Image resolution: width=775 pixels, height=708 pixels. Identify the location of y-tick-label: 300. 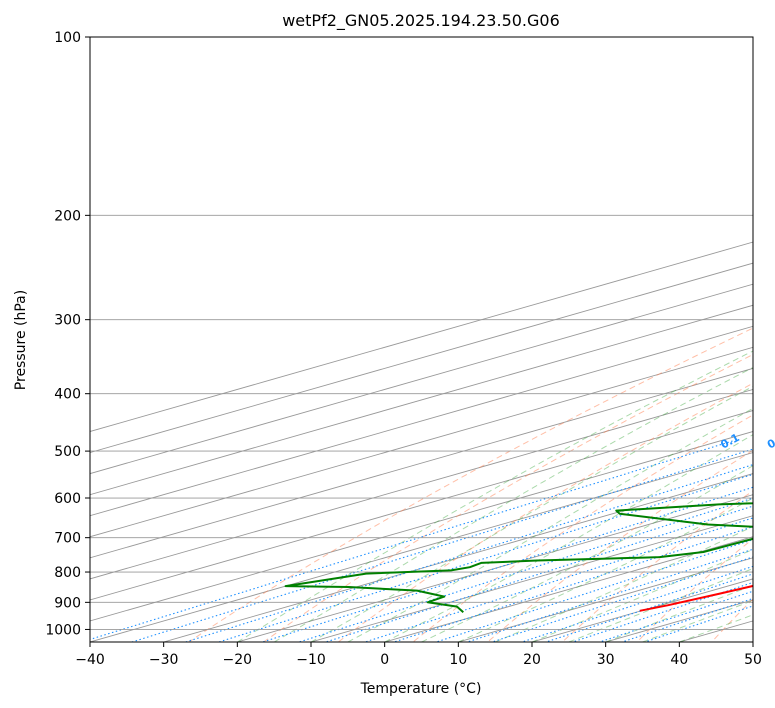
(67, 321).